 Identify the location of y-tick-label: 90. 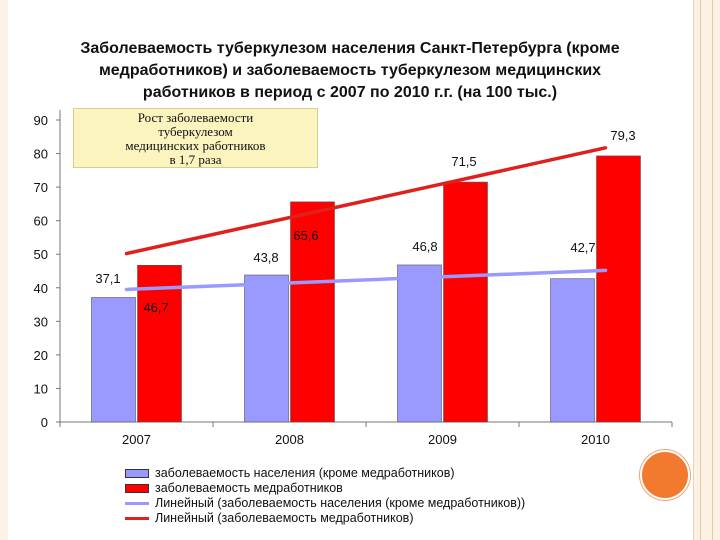
(41, 120).